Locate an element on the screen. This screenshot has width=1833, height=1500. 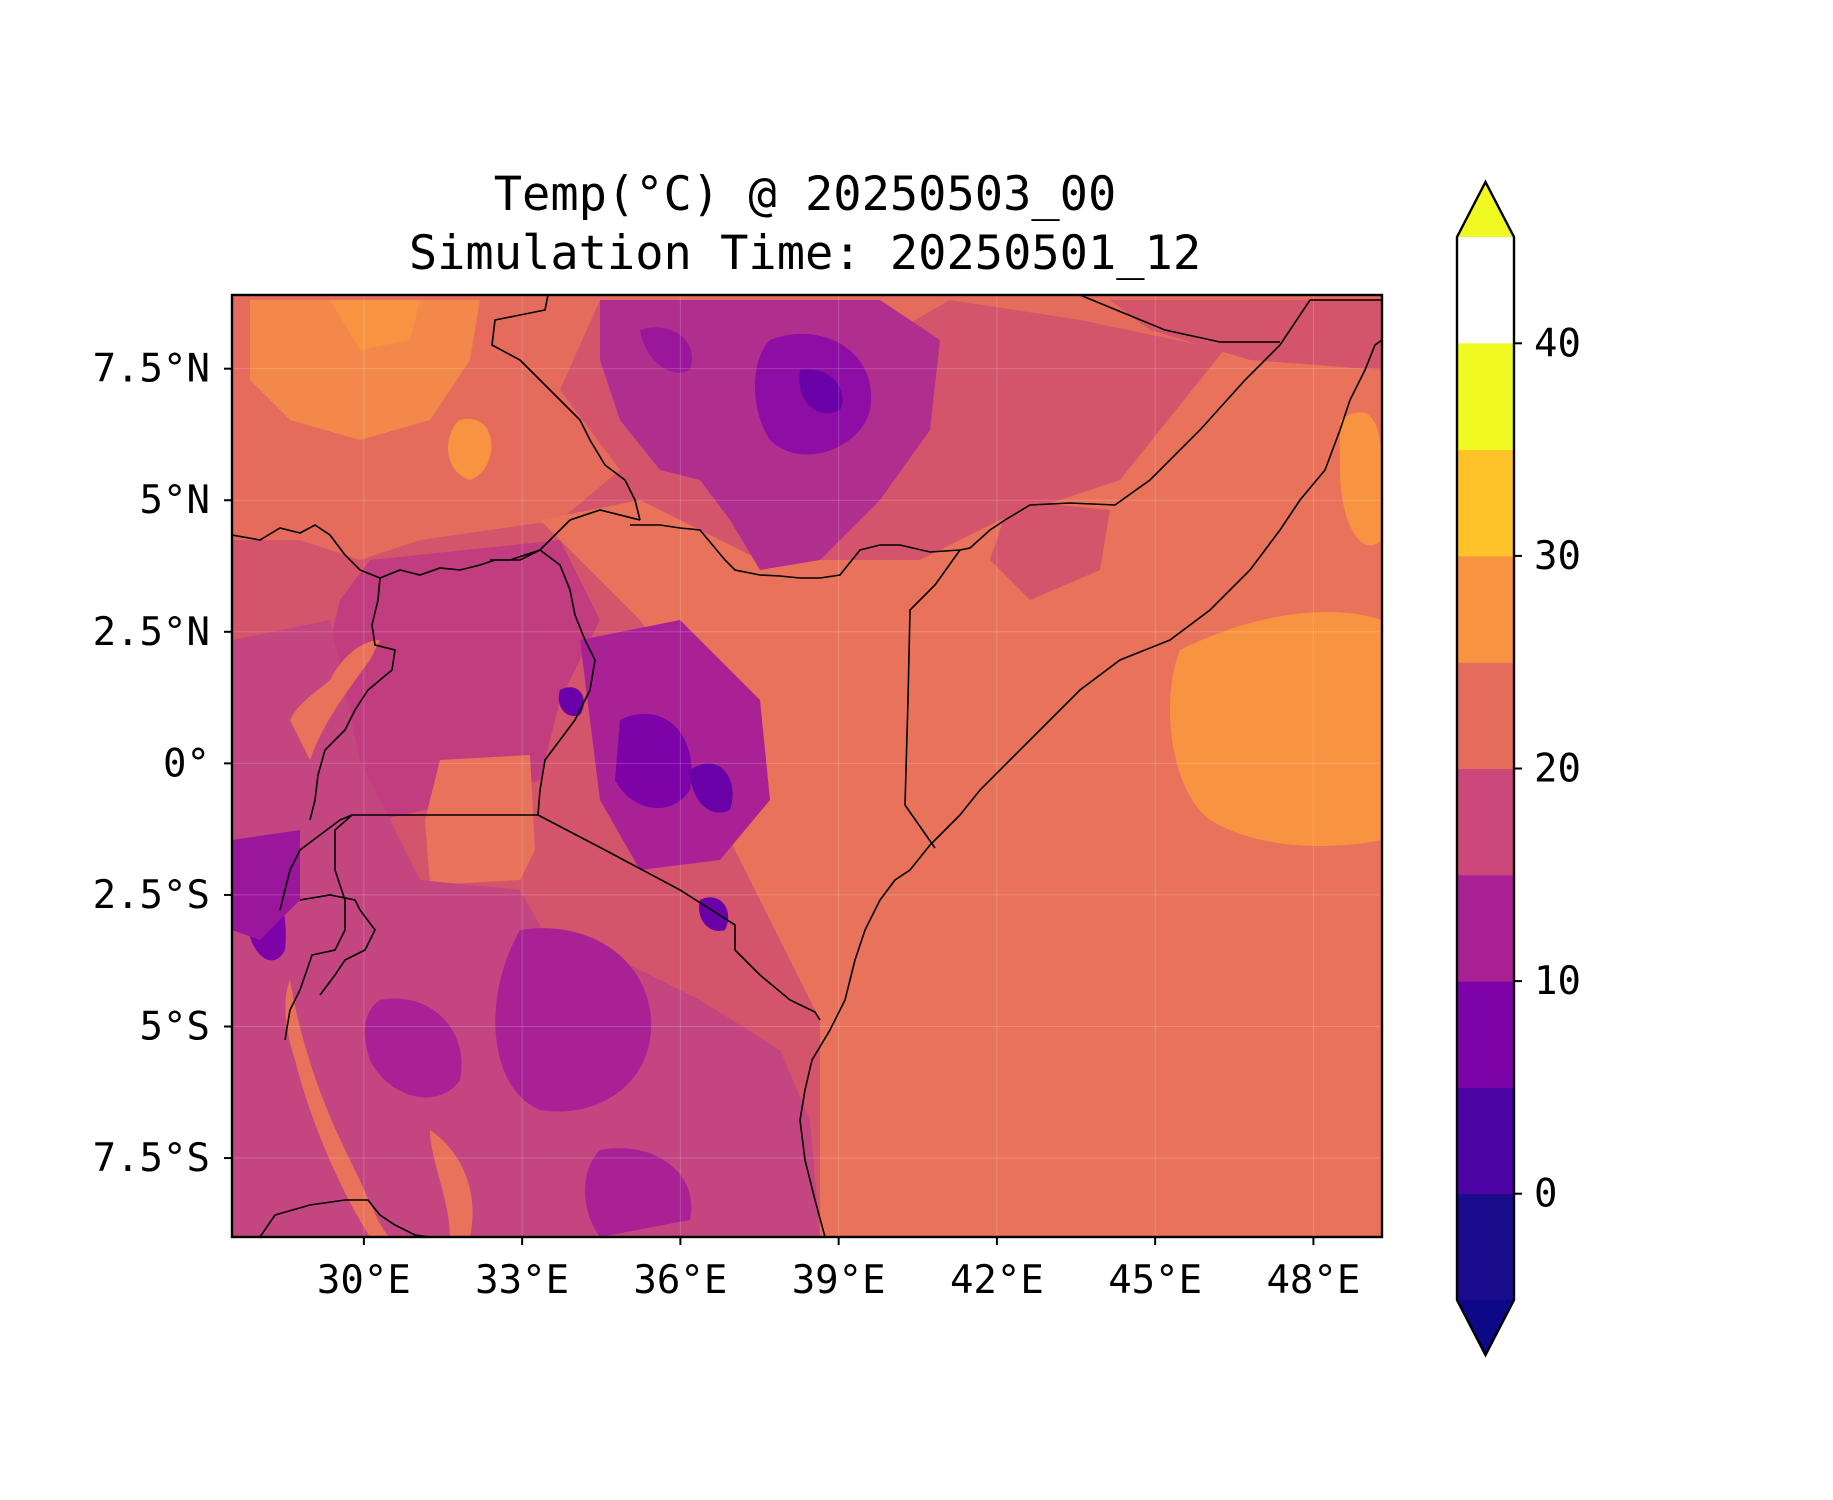
y-tick-label: 7.5°S is located at coordinates (151, 1158).